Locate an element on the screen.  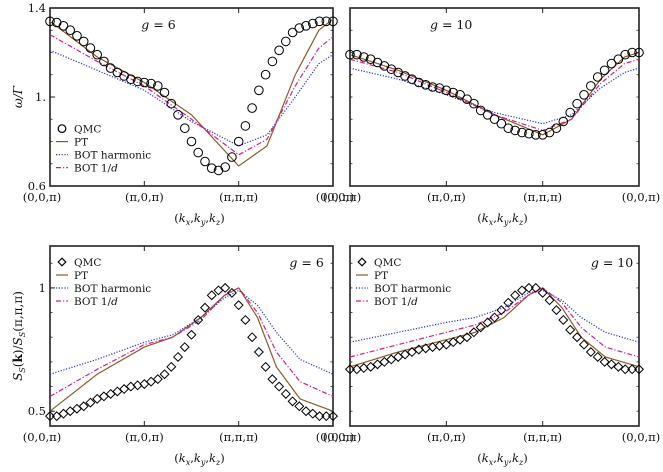
legend-label: QMC is located at coordinates (87, 263).